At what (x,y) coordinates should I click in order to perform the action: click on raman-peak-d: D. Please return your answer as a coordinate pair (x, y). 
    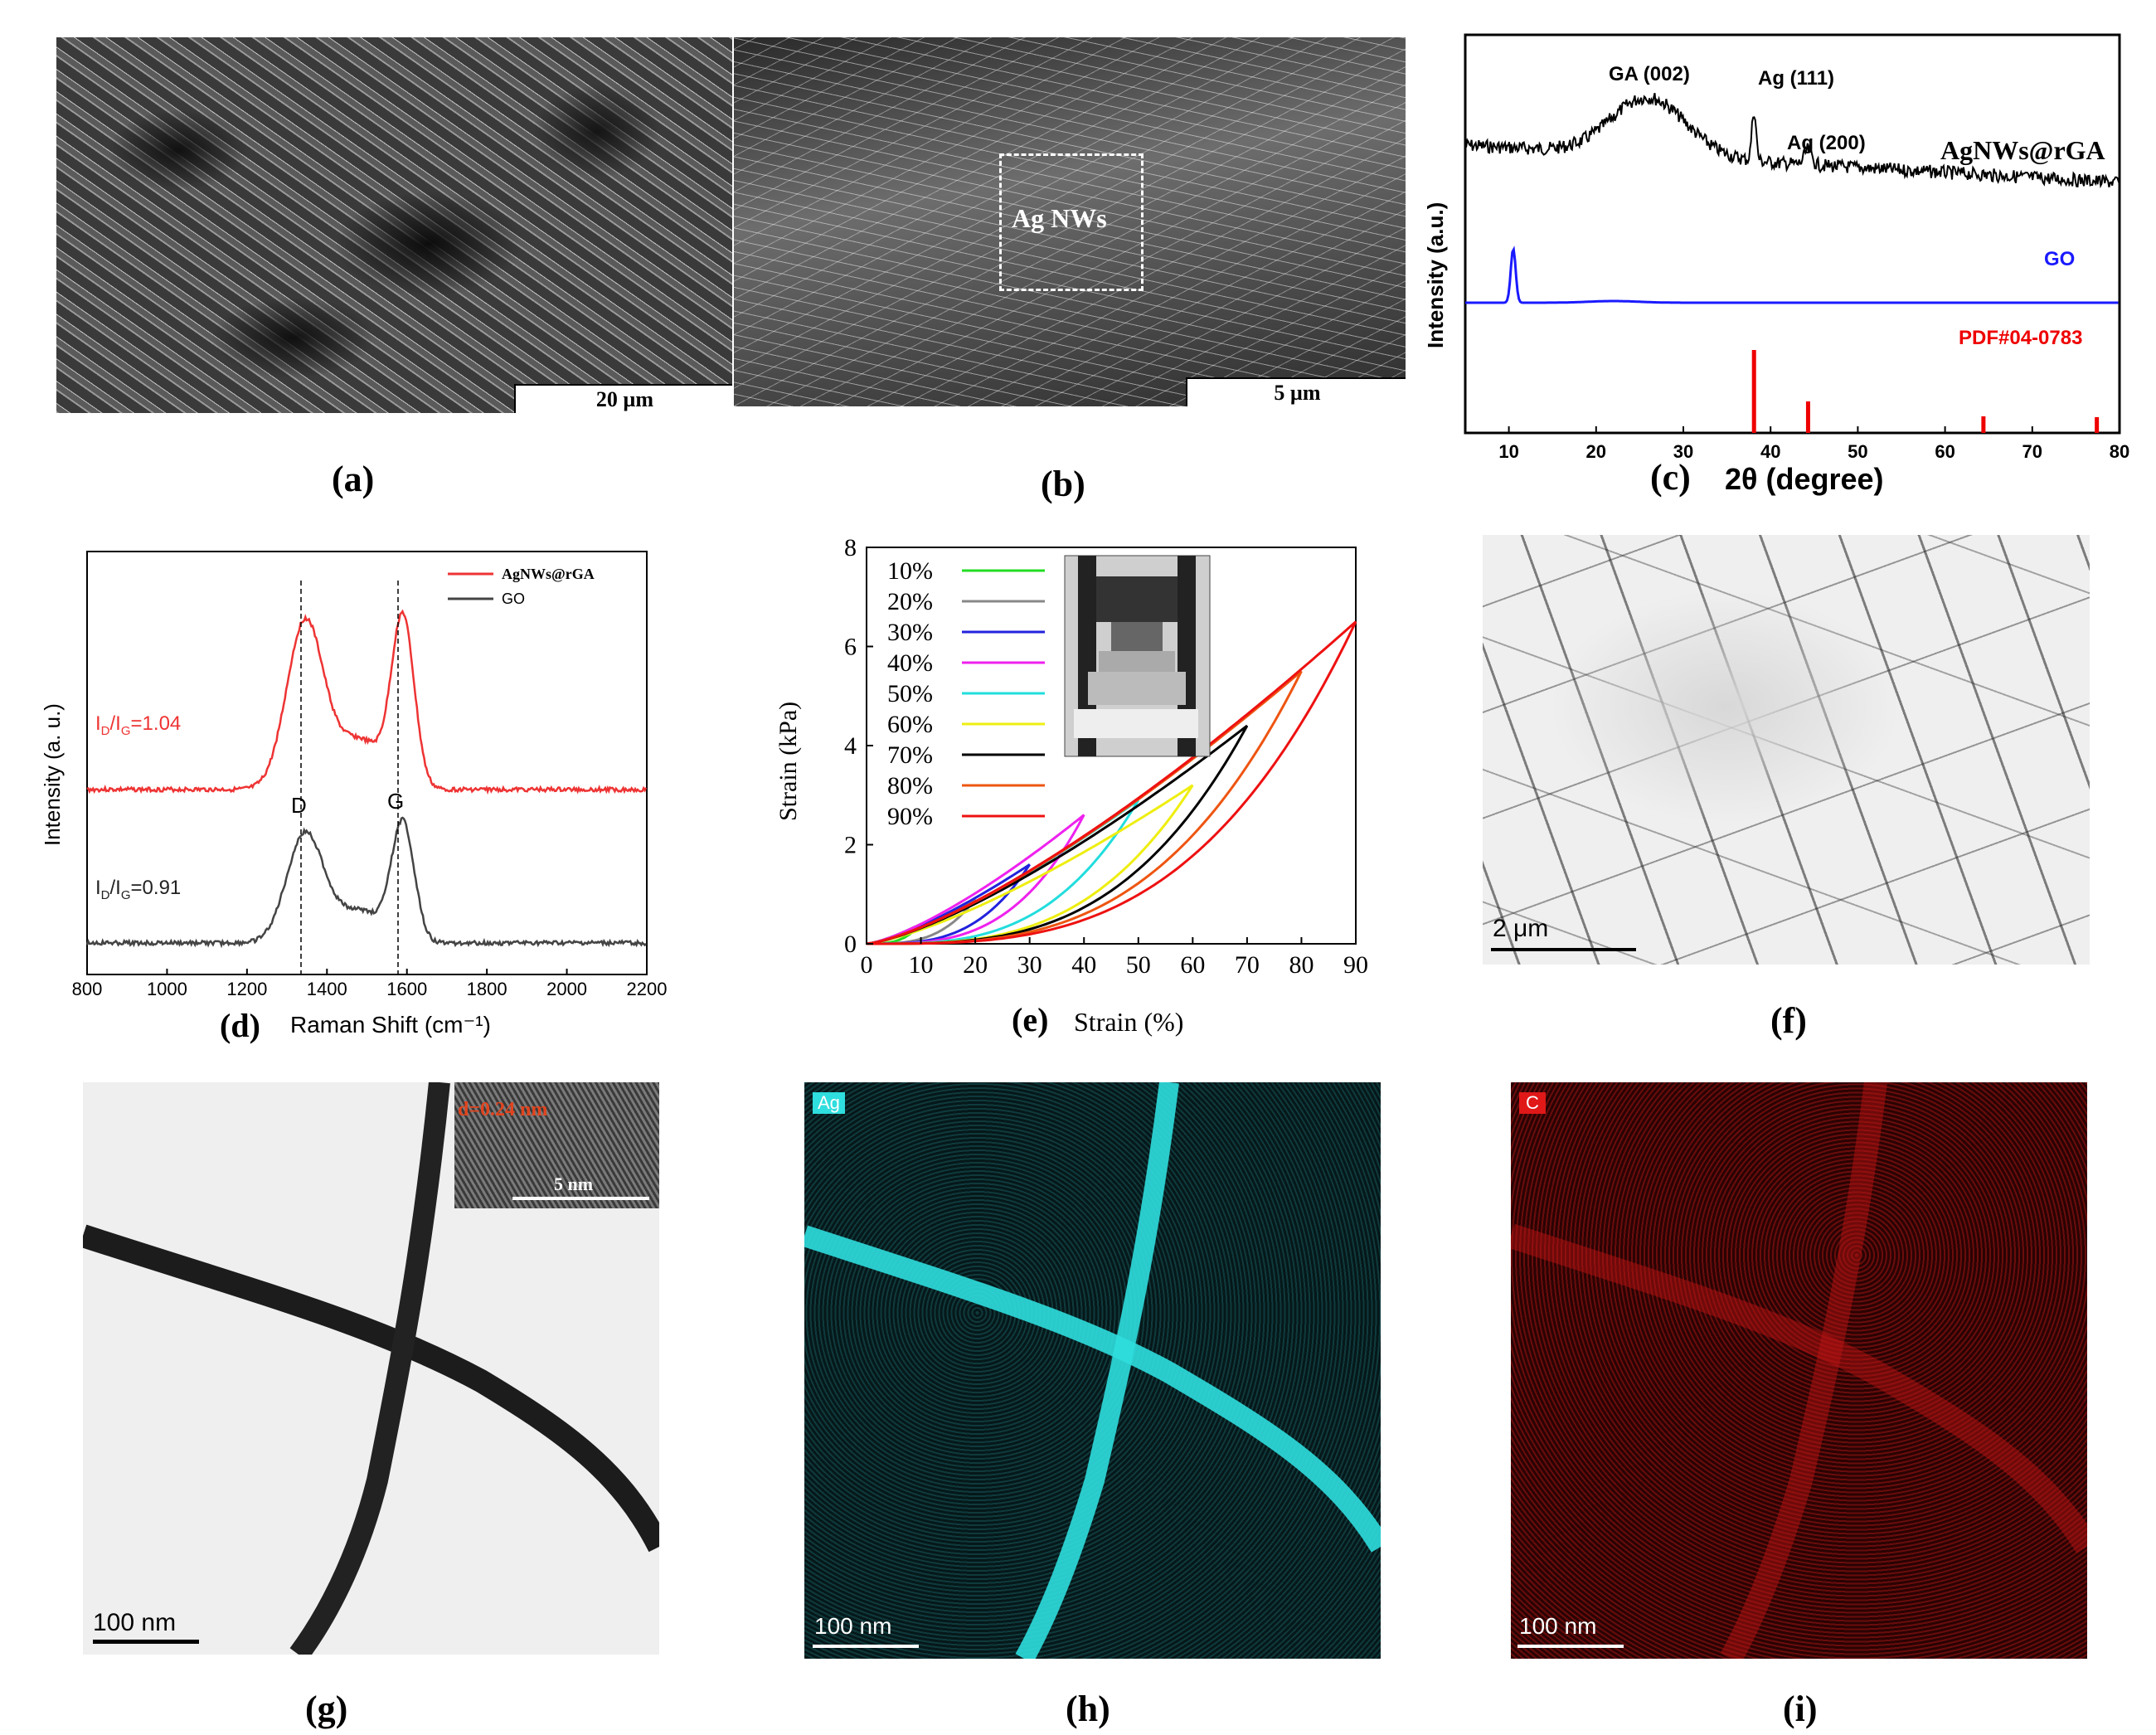
    Looking at the image, I should click on (299, 805).